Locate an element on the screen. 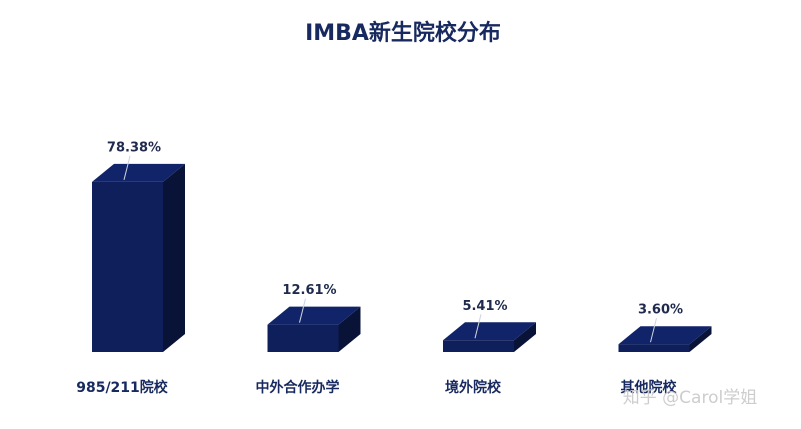  chart-title: IMBA新生院校分布 is located at coordinates (403, 33).